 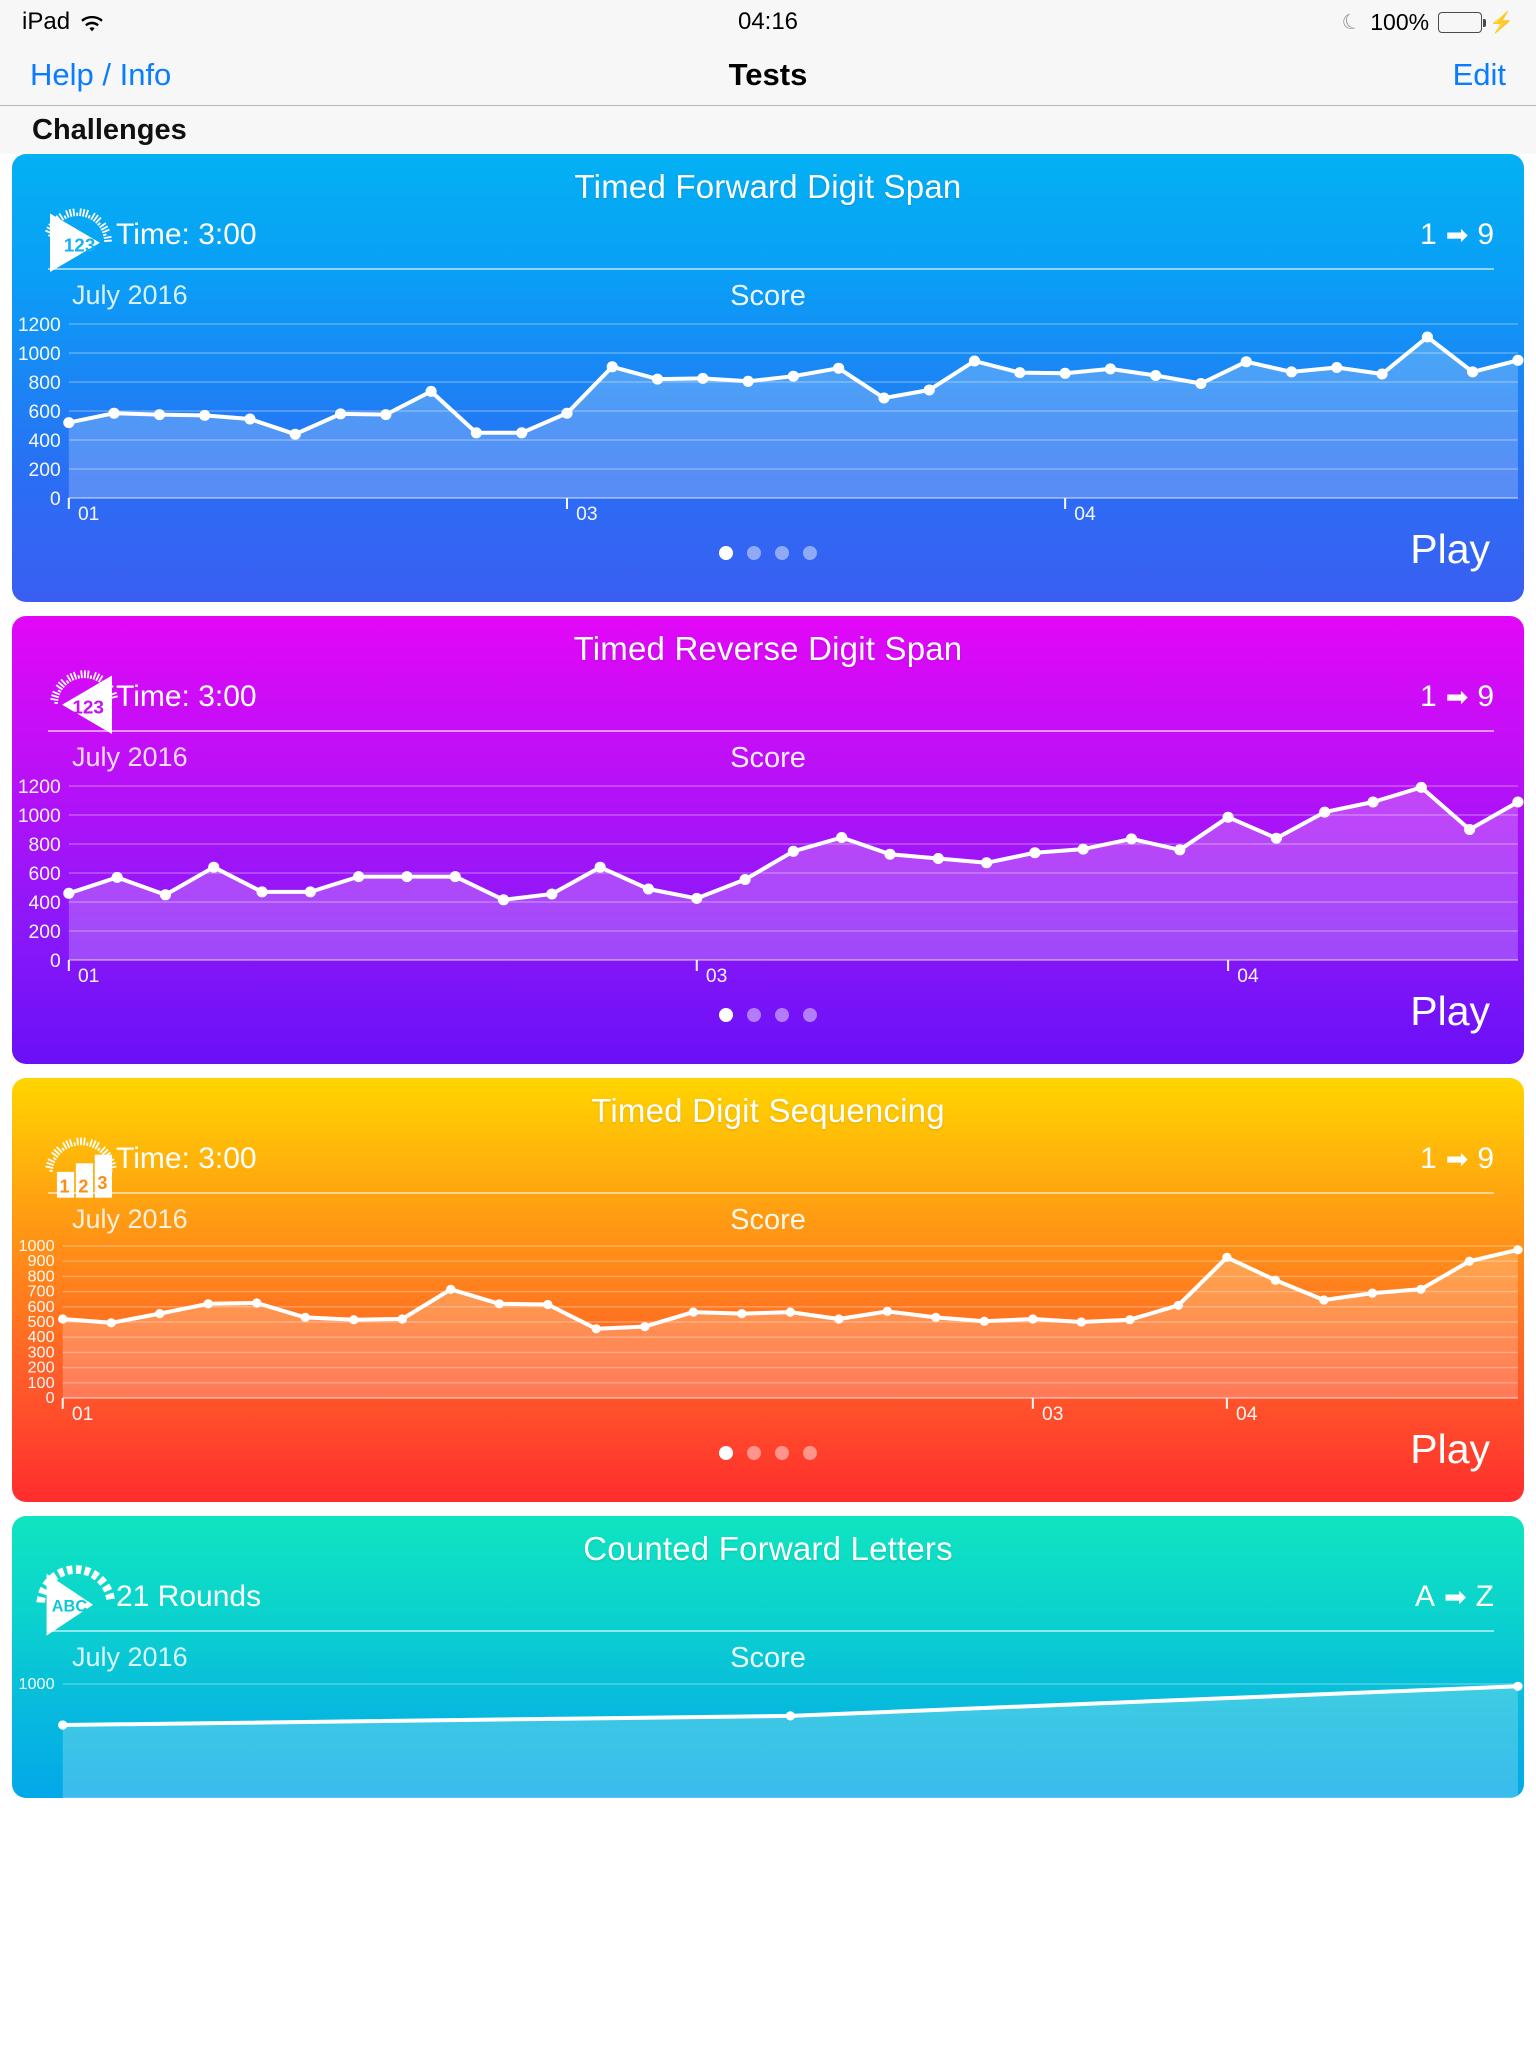 I want to click on svg-text: 100, so click(x=41, y=1383).